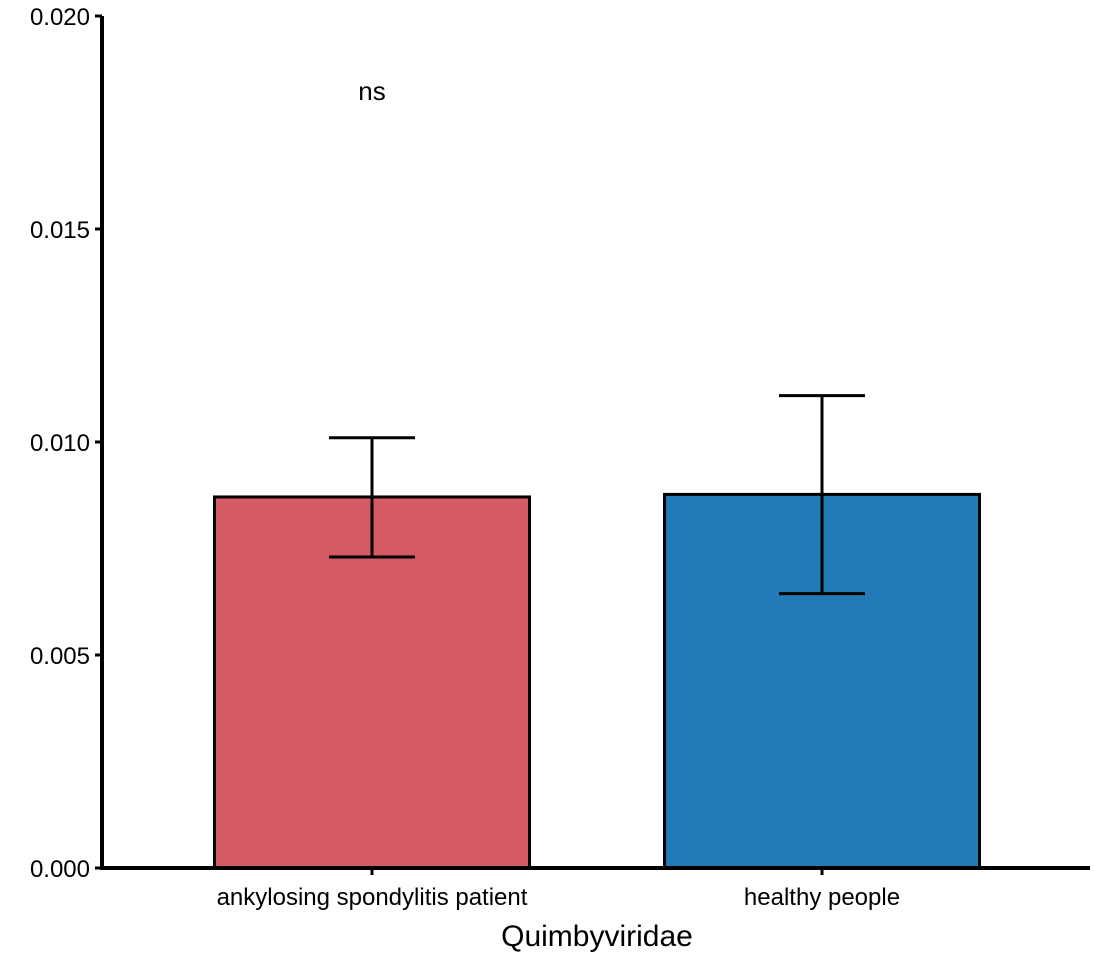 The height and width of the screenshot is (972, 1108). Describe the element at coordinates (372, 897) in the screenshot. I see `x-tick-label: ankylosing spondylitis patient` at that location.